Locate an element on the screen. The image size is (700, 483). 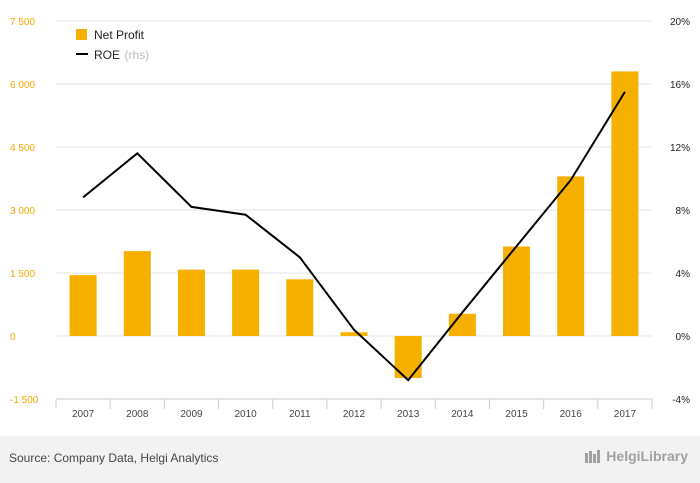
right-tick-label: -4% is located at coordinates (681, 400).